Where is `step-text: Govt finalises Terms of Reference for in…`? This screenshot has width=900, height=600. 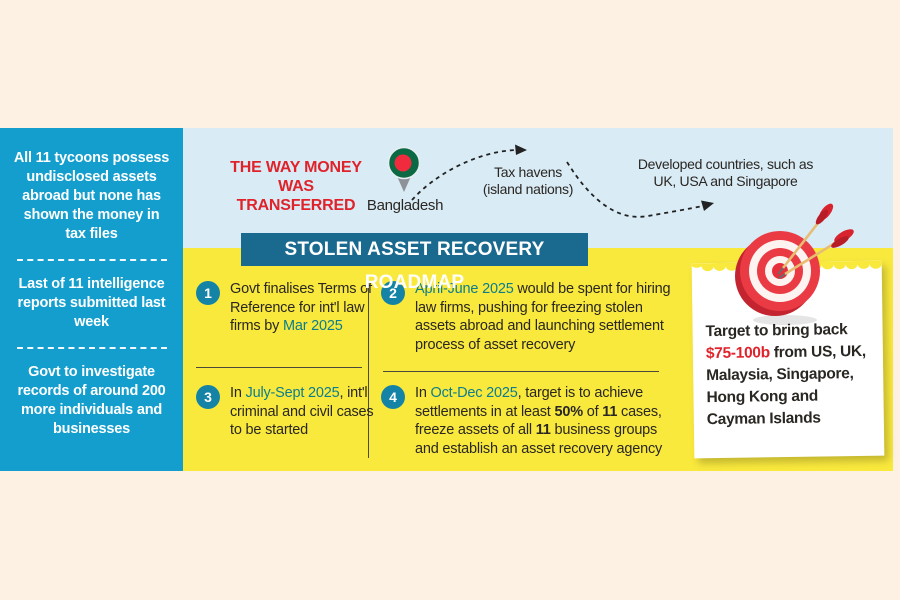 step-text: Govt finalises Terms of Reference for in… is located at coordinates (301, 307).